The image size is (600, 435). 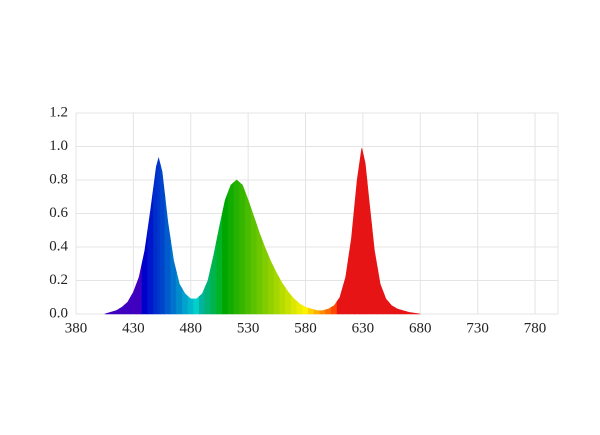 I want to click on y-tick-label: 0.6, so click(x=58, y=213).